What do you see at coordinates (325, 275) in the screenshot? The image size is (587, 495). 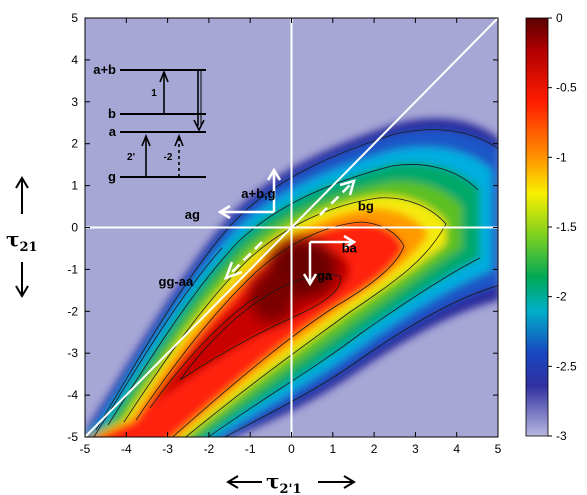 I see `annotation-label: ga` at bounding box center [325, 275].